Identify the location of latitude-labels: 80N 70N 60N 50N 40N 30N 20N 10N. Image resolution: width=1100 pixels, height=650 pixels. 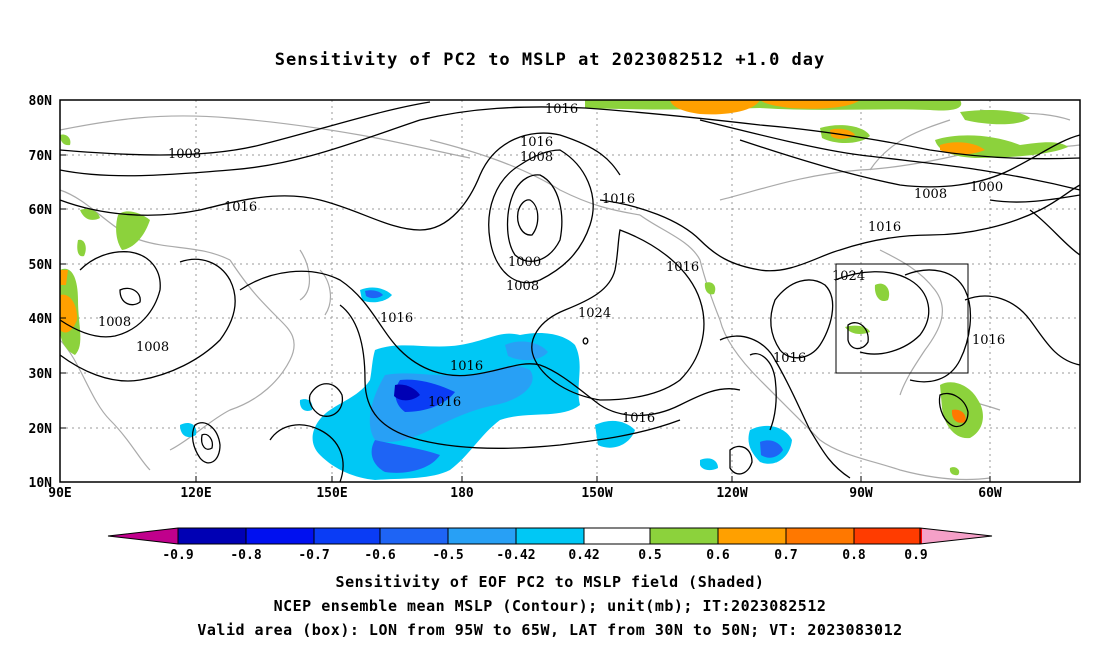
(41, 292).